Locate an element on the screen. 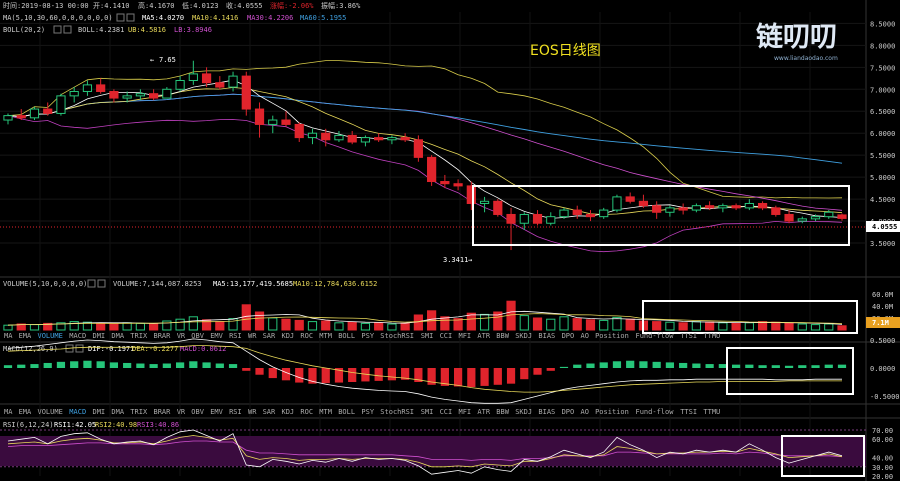 Image resolution: width=900 pixels, height=481 pixels. ma-close-icon is located at coordinates (130, 17).